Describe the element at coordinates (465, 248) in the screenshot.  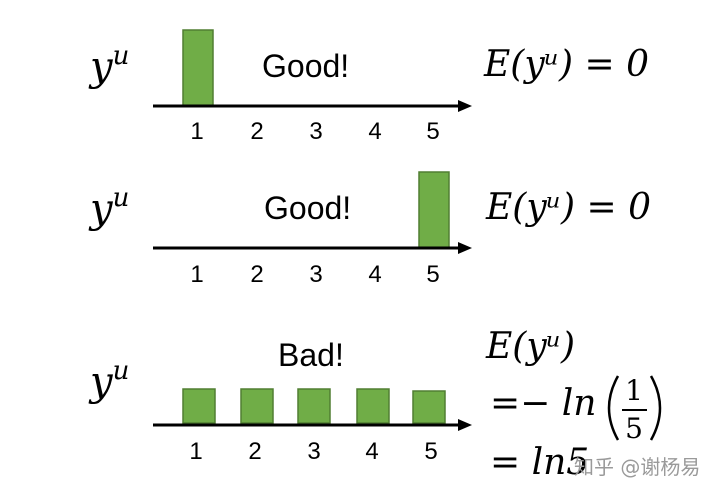
I see `panel-2-axis-arrow` at that location.